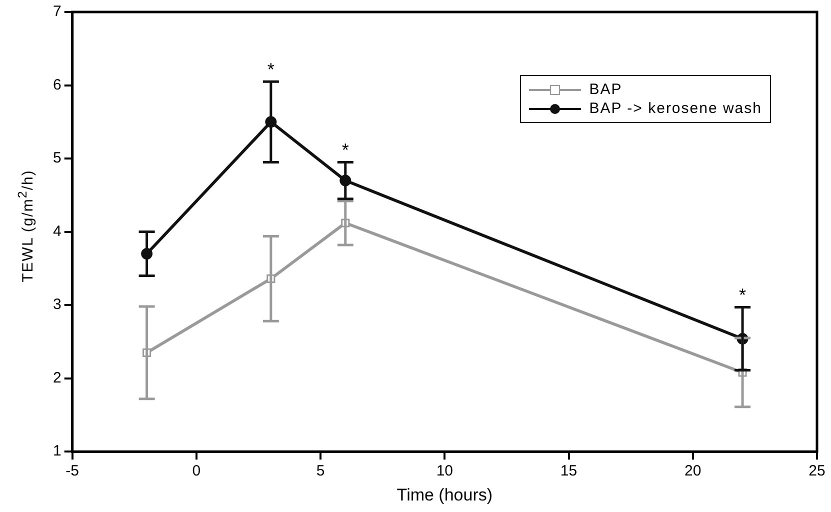 Image resolution: width=831 pixels, height=512 pixels. Describe the element at coordinates (196, 471) in the screenshot. I see `x-tick-label: 0` at that location.